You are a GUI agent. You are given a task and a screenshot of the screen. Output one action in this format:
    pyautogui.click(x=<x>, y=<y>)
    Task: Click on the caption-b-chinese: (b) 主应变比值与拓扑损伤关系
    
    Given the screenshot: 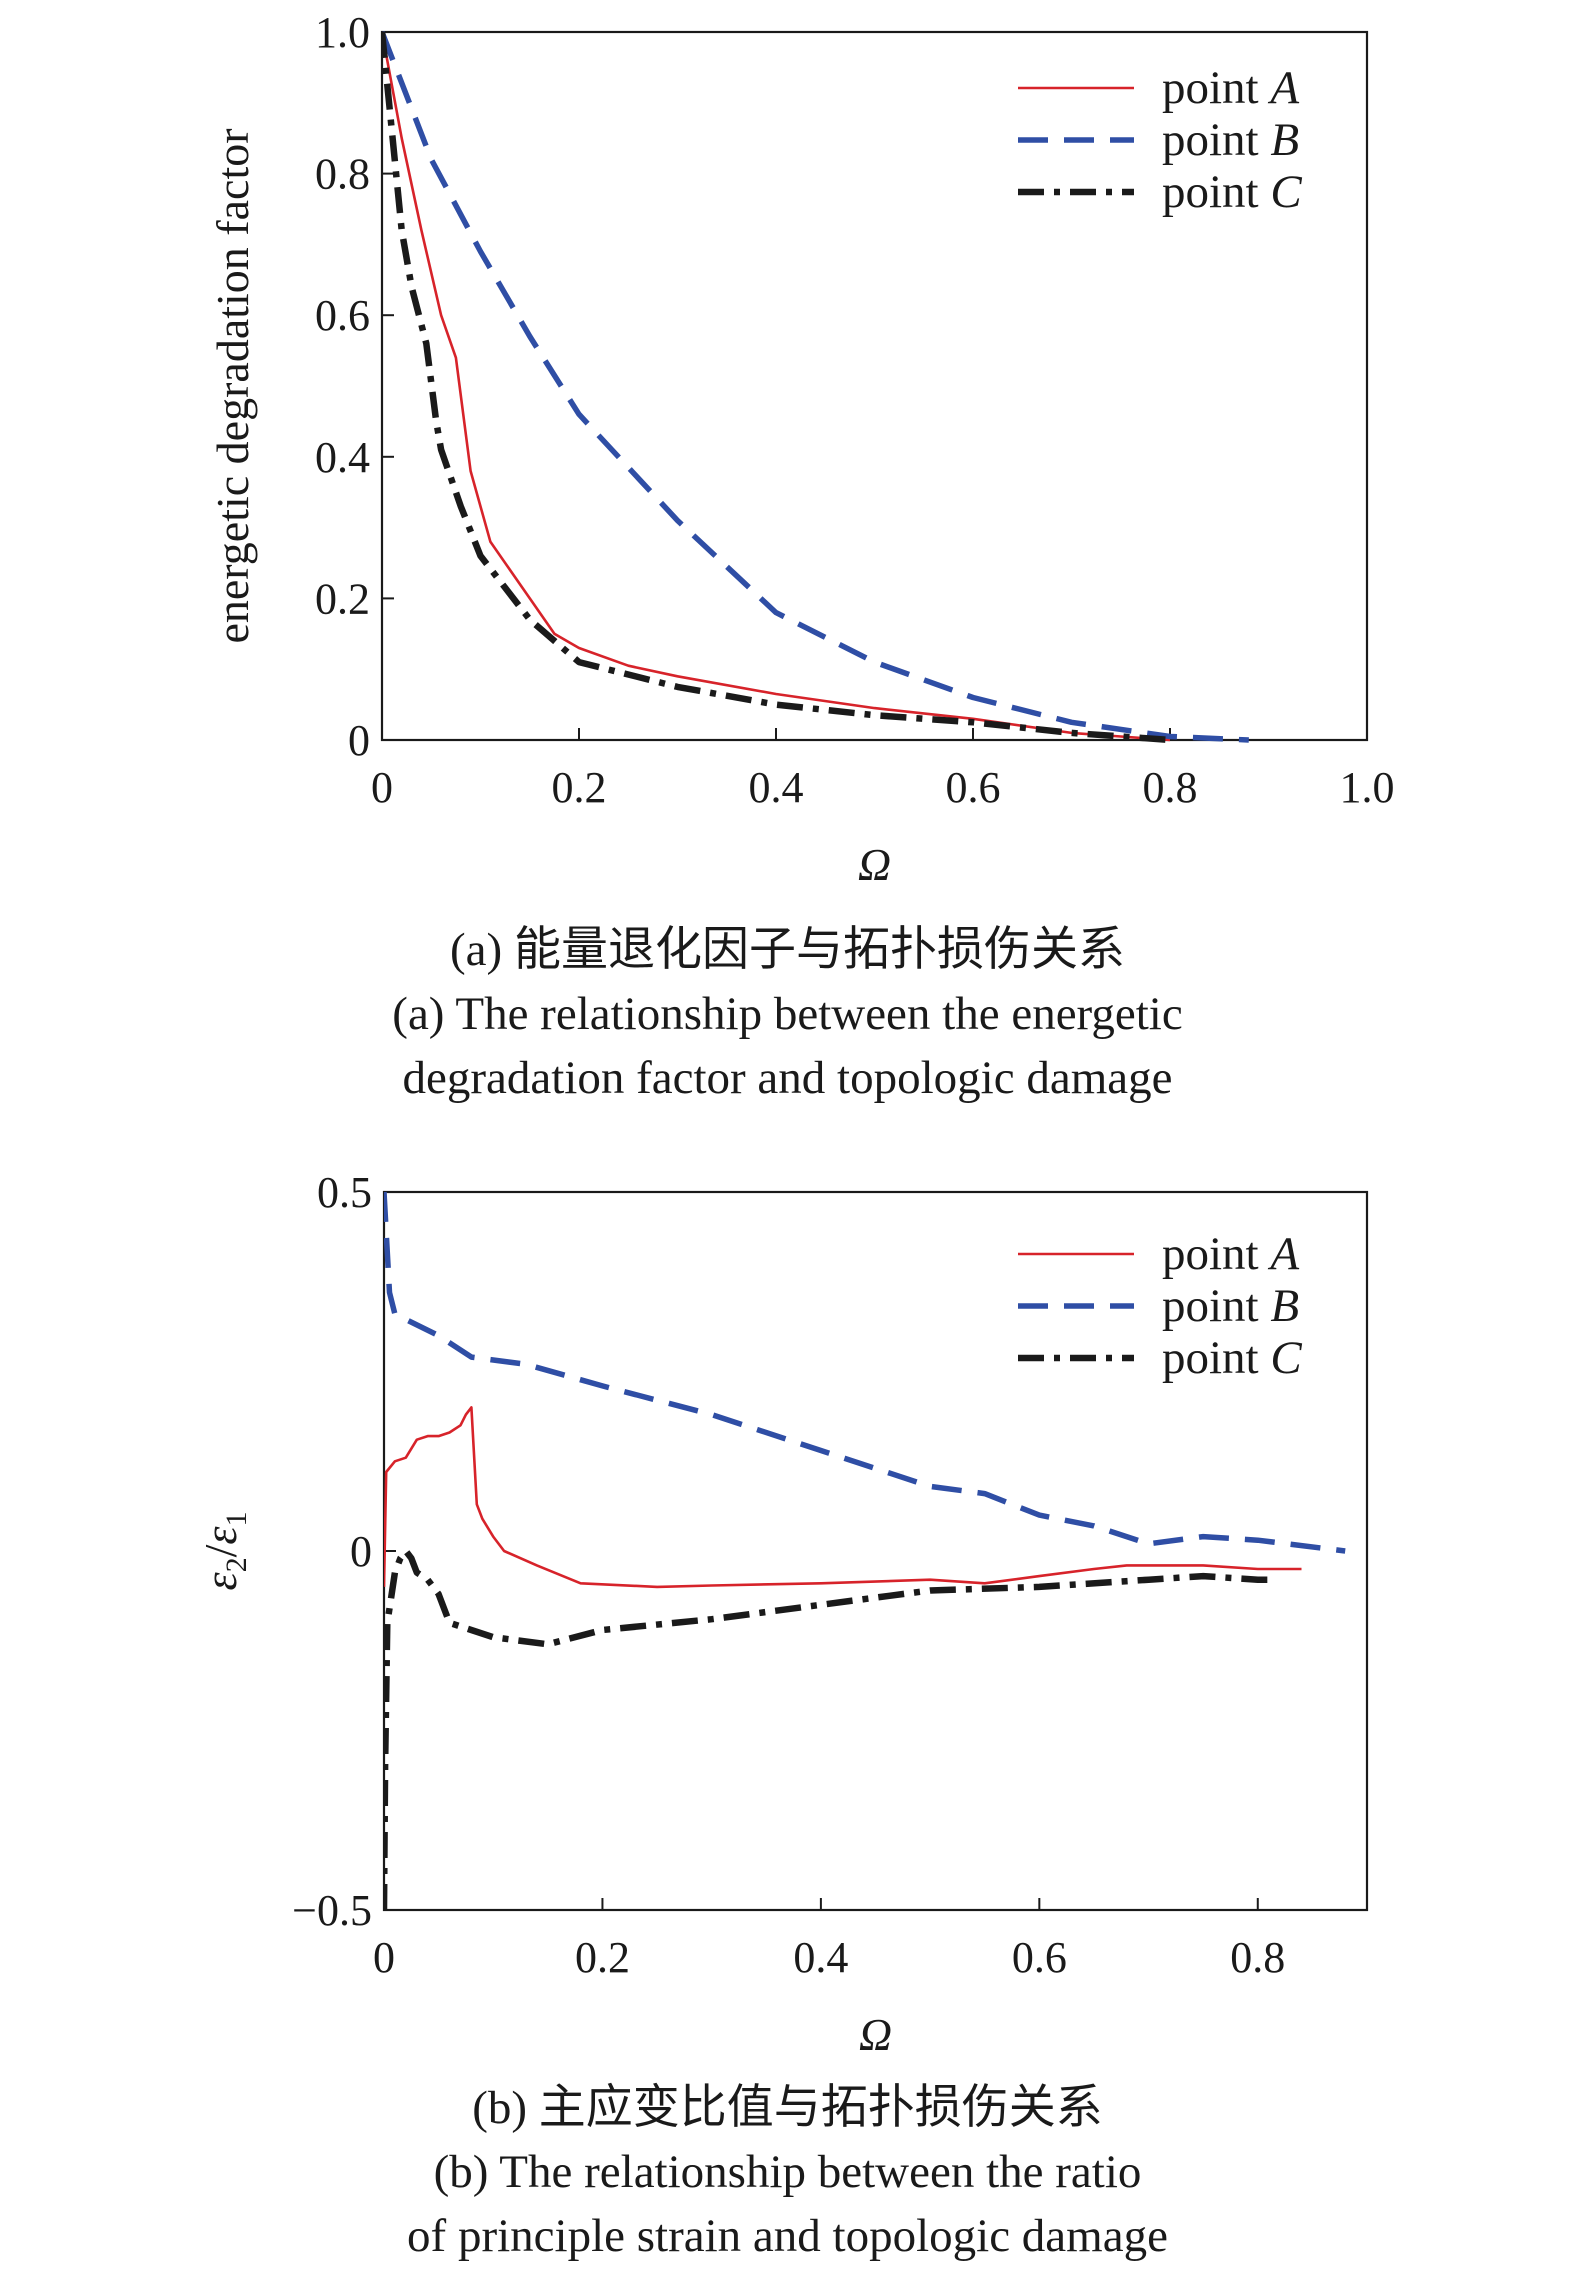 What is the action you would take?
    pyautogui.click(x=787, y=2108)
    